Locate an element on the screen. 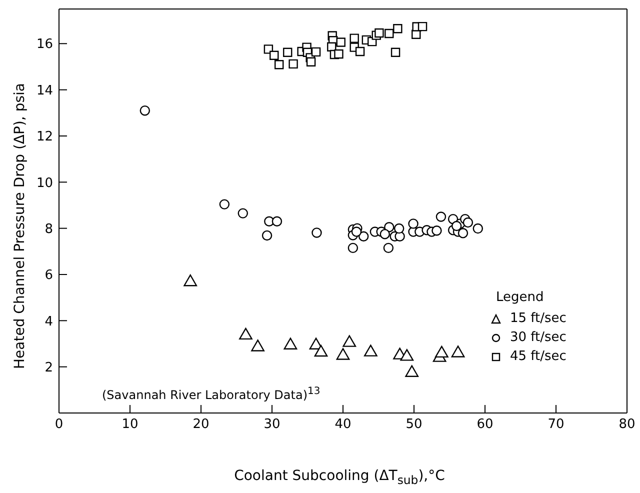 The width and height of the screenshot is (640, 493). x-axis-title: Coolant Subcooling (ΔT$_{sub}$),°C is located at coordinates (339, 477).